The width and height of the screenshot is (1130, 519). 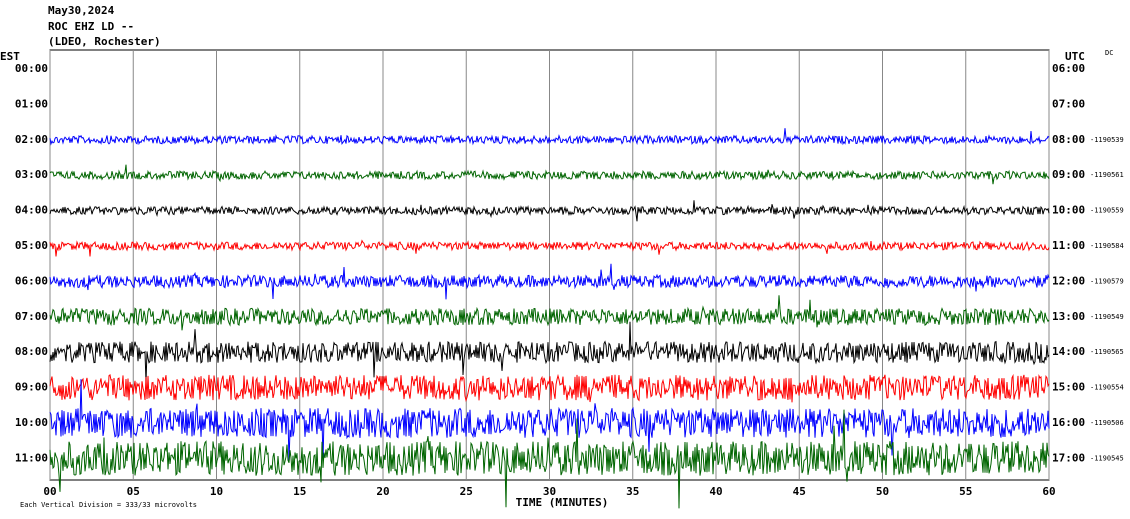 I want to click on trace-id: -1190559, so click(x=1107, y=211).